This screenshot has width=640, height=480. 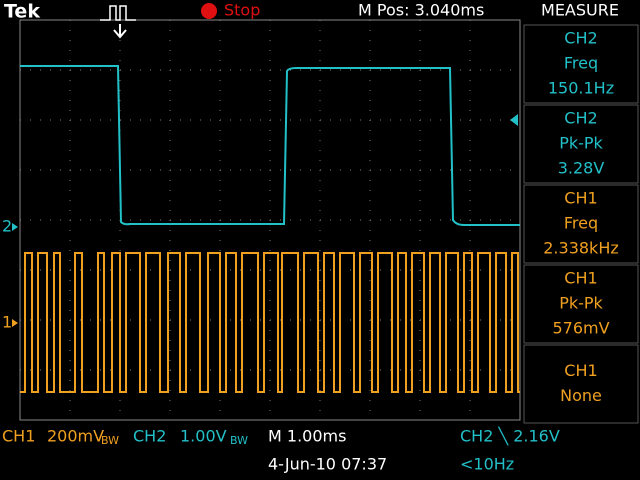 What do you see at coordinates (15, 323) in the screenshot?
I see `ch1-arrow` at bounding box center [15, 323].